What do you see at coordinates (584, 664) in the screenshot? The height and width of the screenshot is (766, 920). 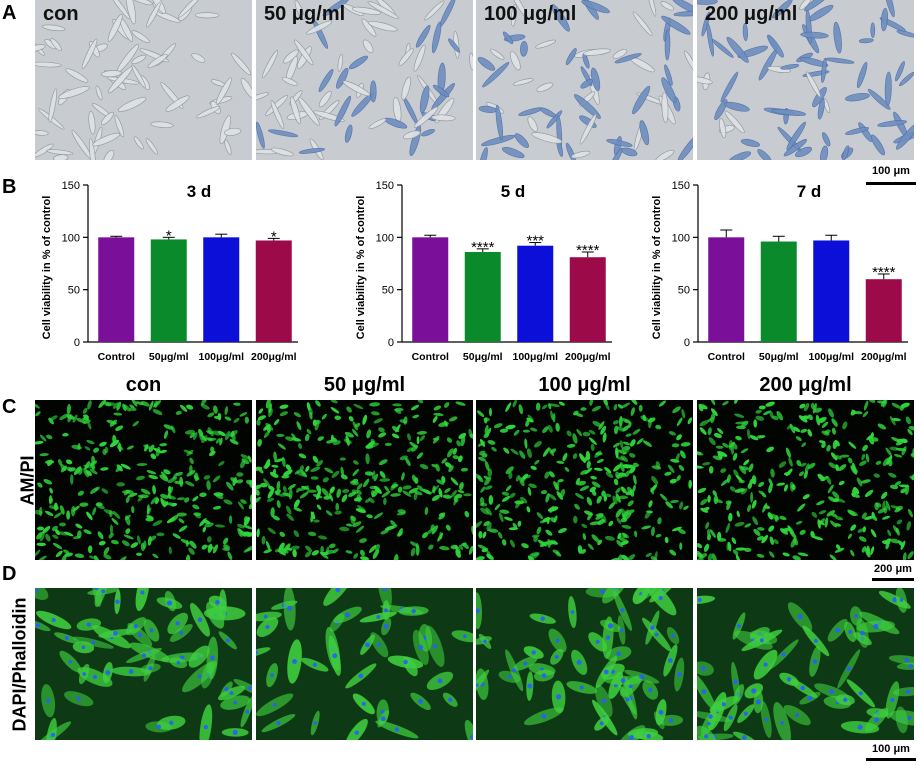 I see `dapi-phalloidin-100-image` at bounding box center [584, 664].